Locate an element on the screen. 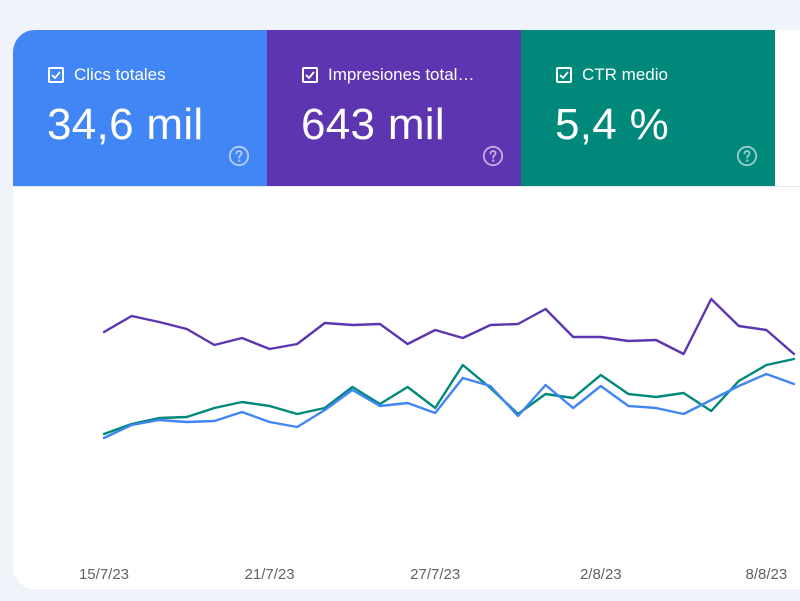 This screenshot has height=601, width=800. x-tick-label: 27/7/23 is located at coordinates (435, 574).